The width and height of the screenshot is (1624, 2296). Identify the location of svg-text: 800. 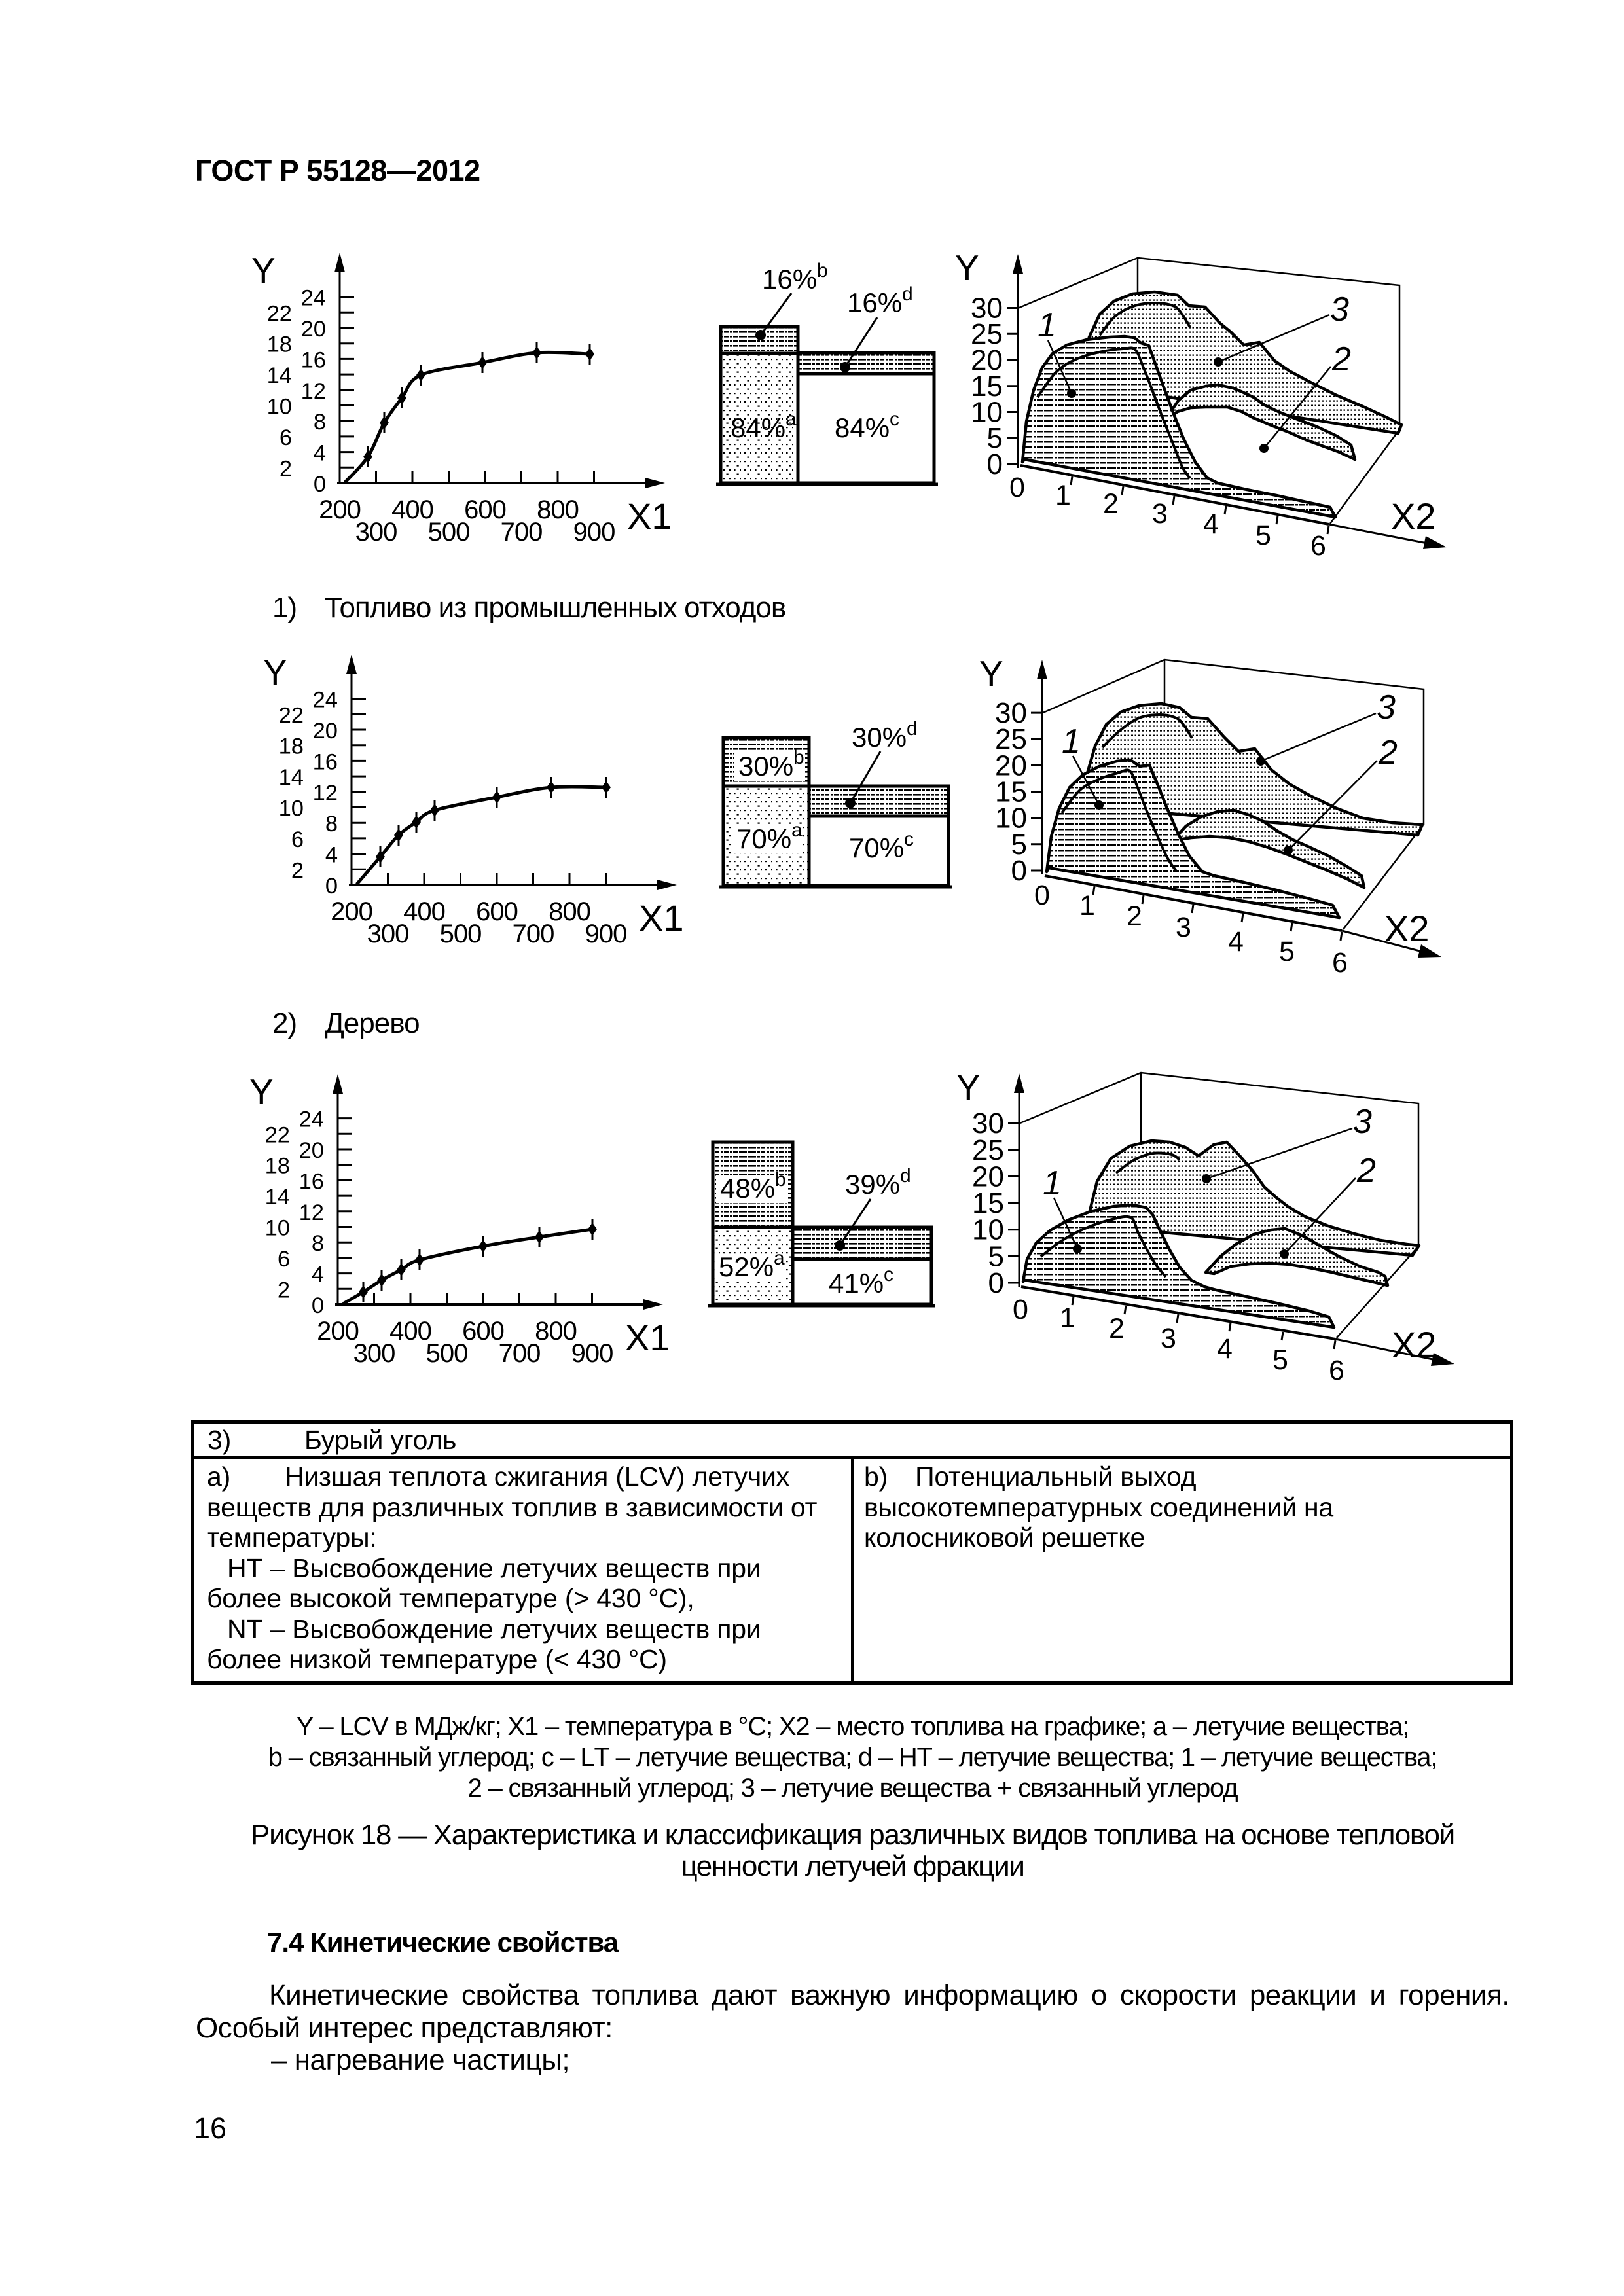
(558, 509).